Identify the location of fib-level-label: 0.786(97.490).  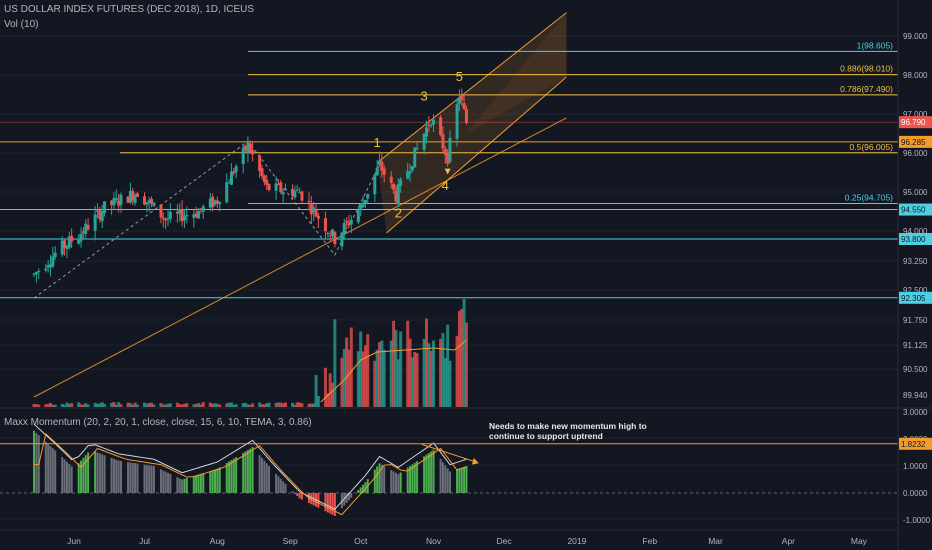
(866, 89).